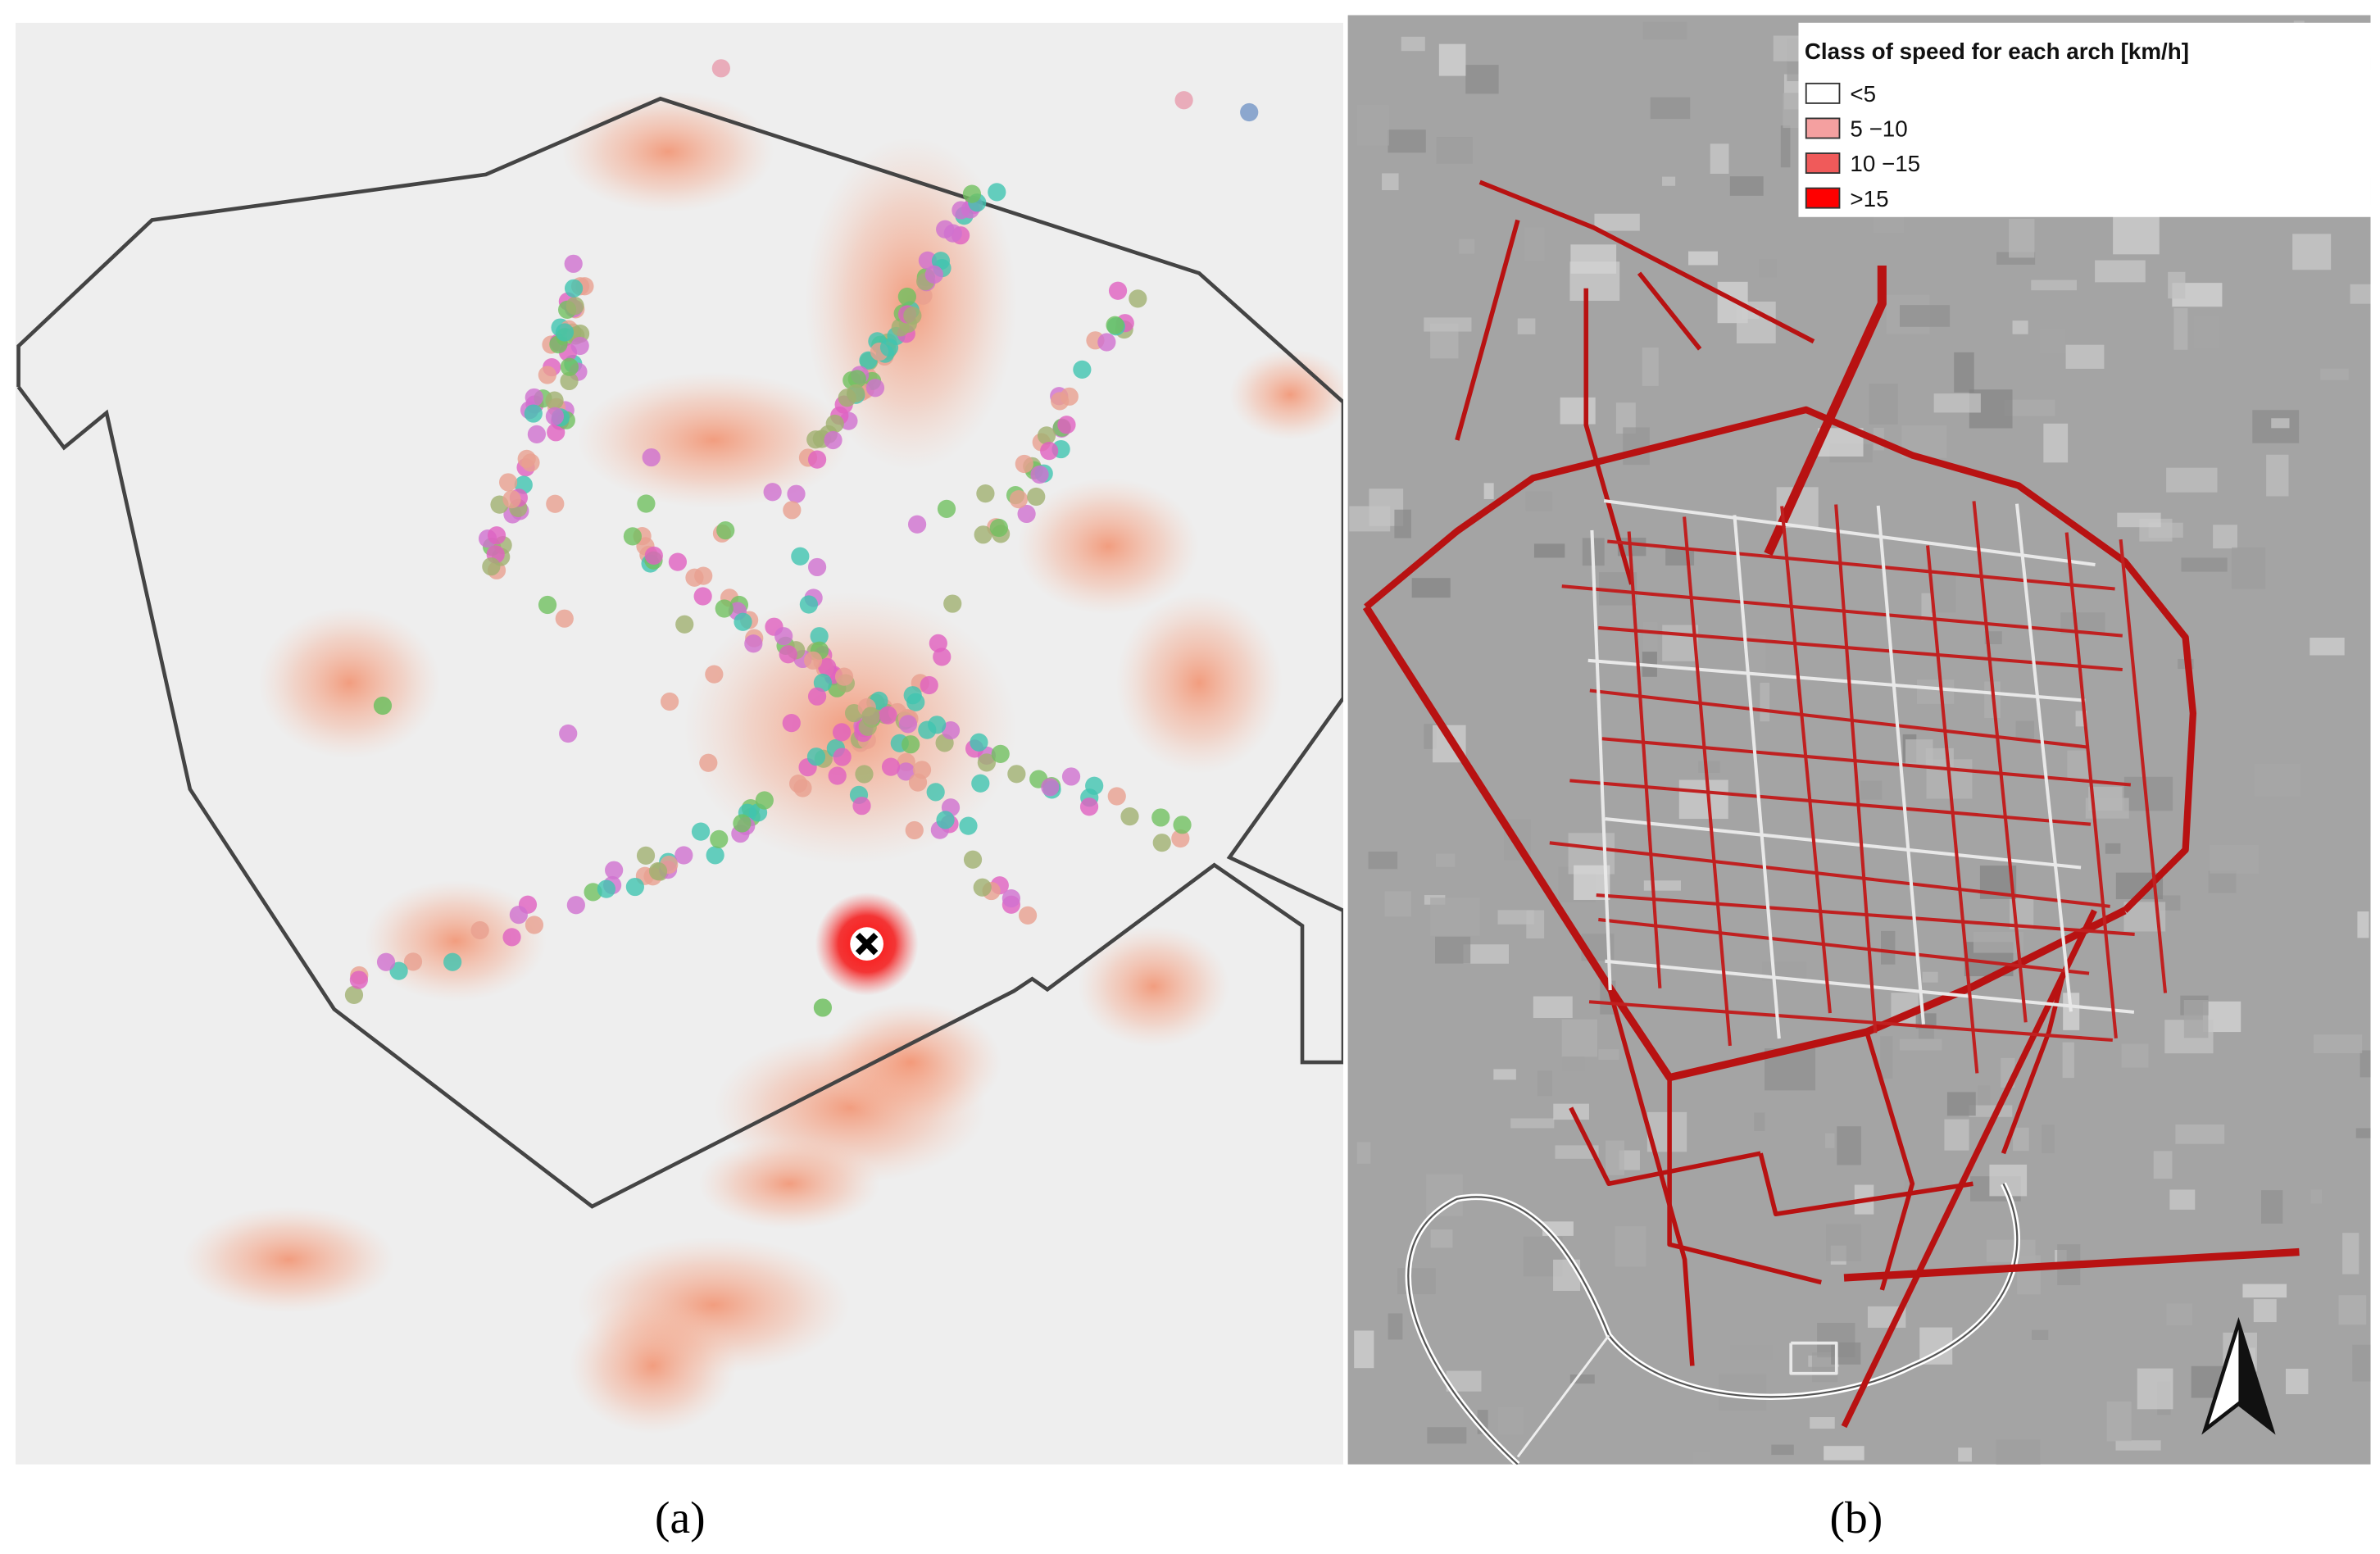 The width and height of the screenshot is (2380, 1554). I want to click on legend-title: Class of speed for each arch [km/h], so click(1997, 51).